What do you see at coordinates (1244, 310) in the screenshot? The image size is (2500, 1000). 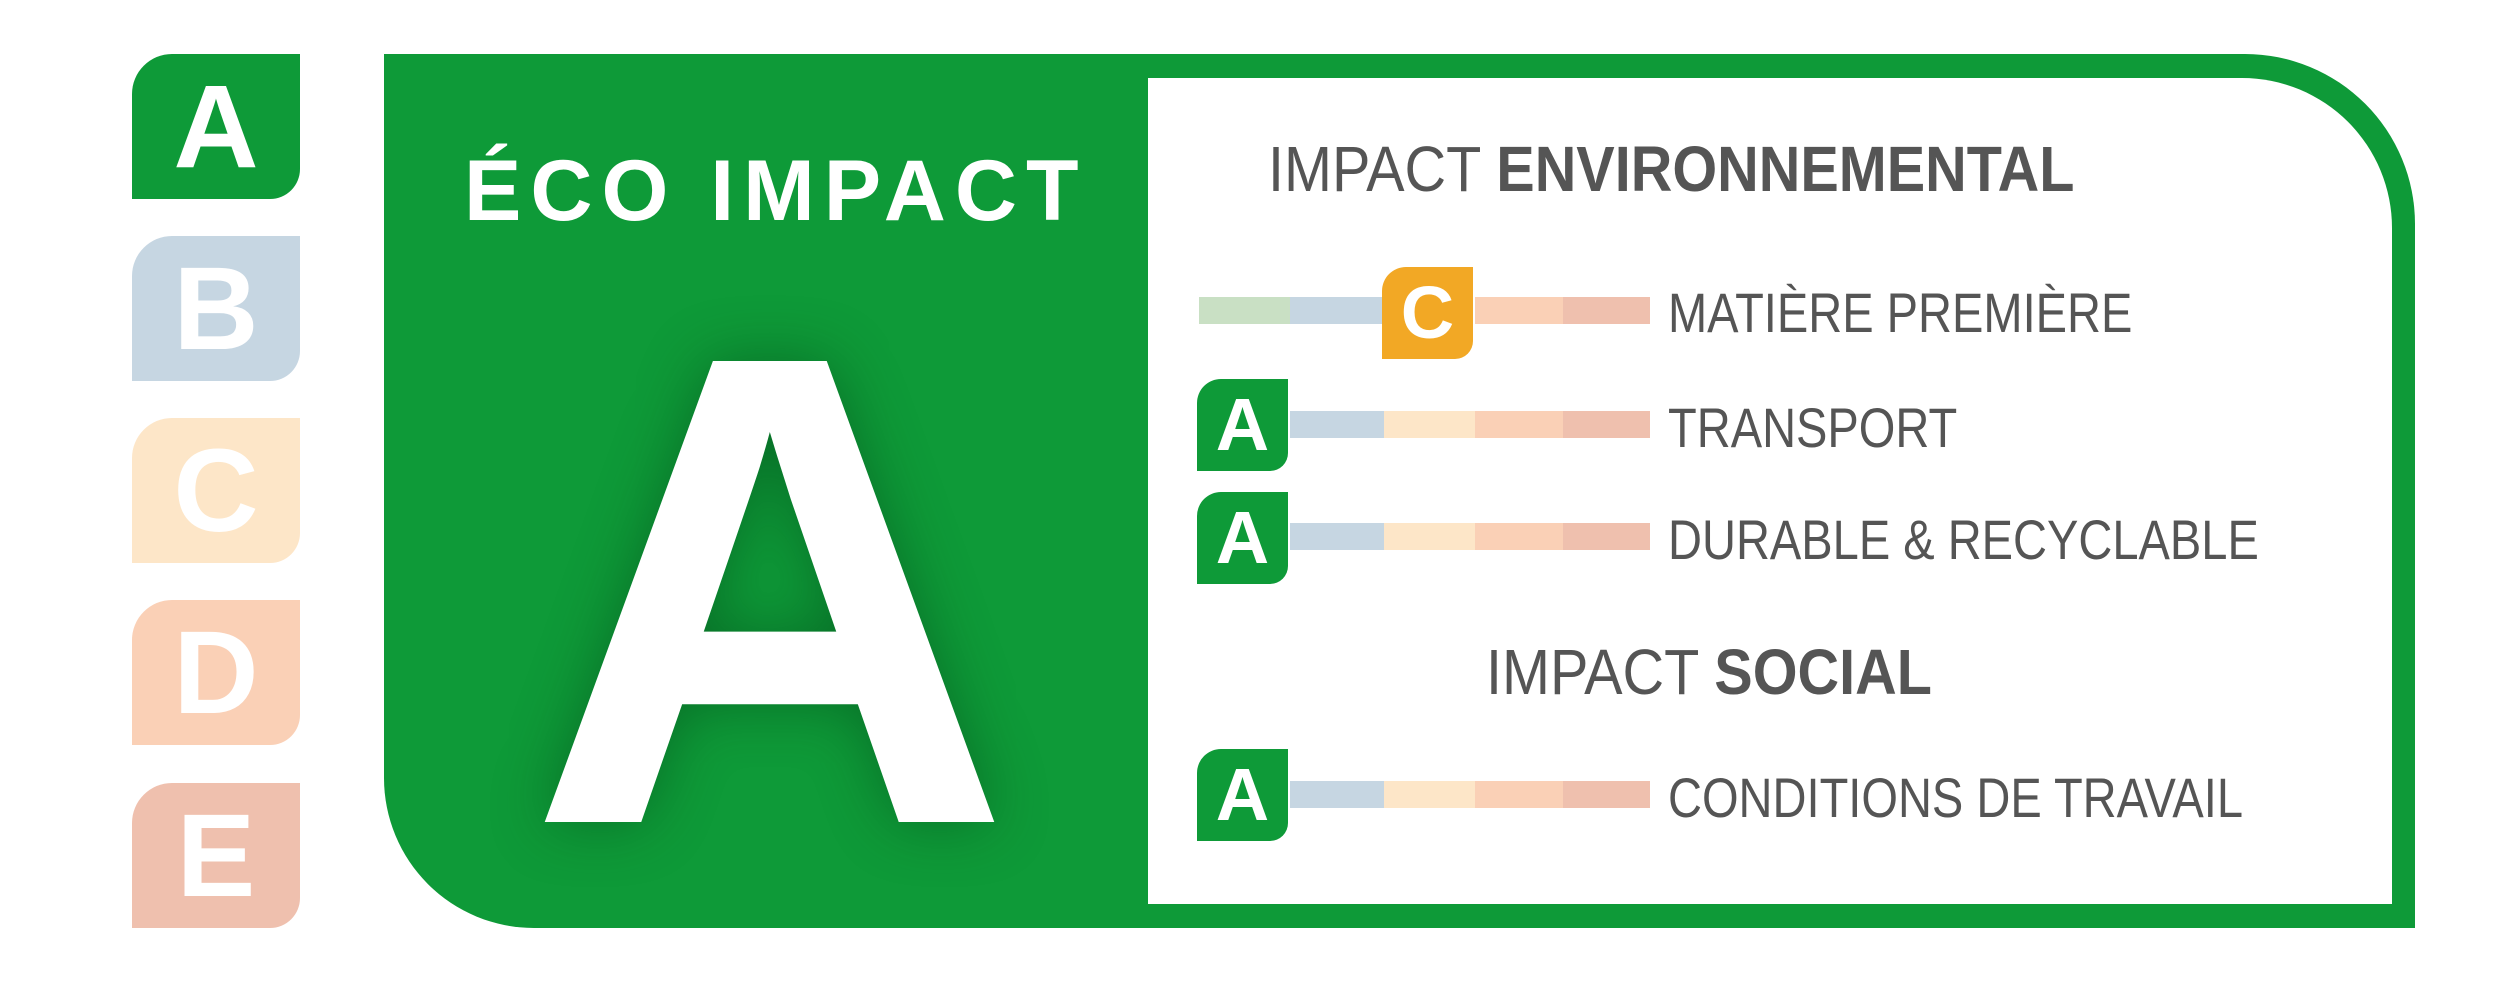 I see `scale-segment-a` at bounding box center [1244, 310].